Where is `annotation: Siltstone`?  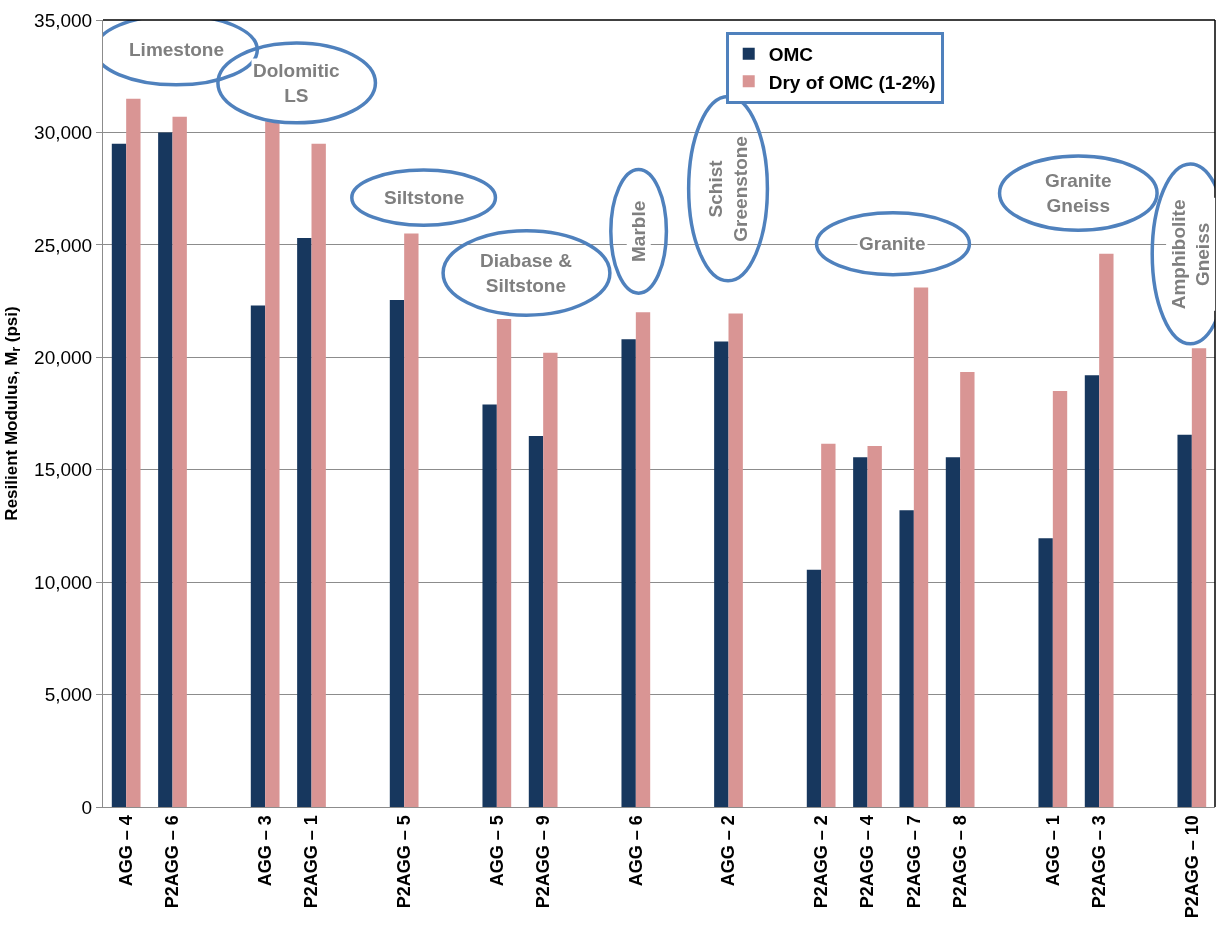 annotation: Siltstone is located at coordinates (424, 197).